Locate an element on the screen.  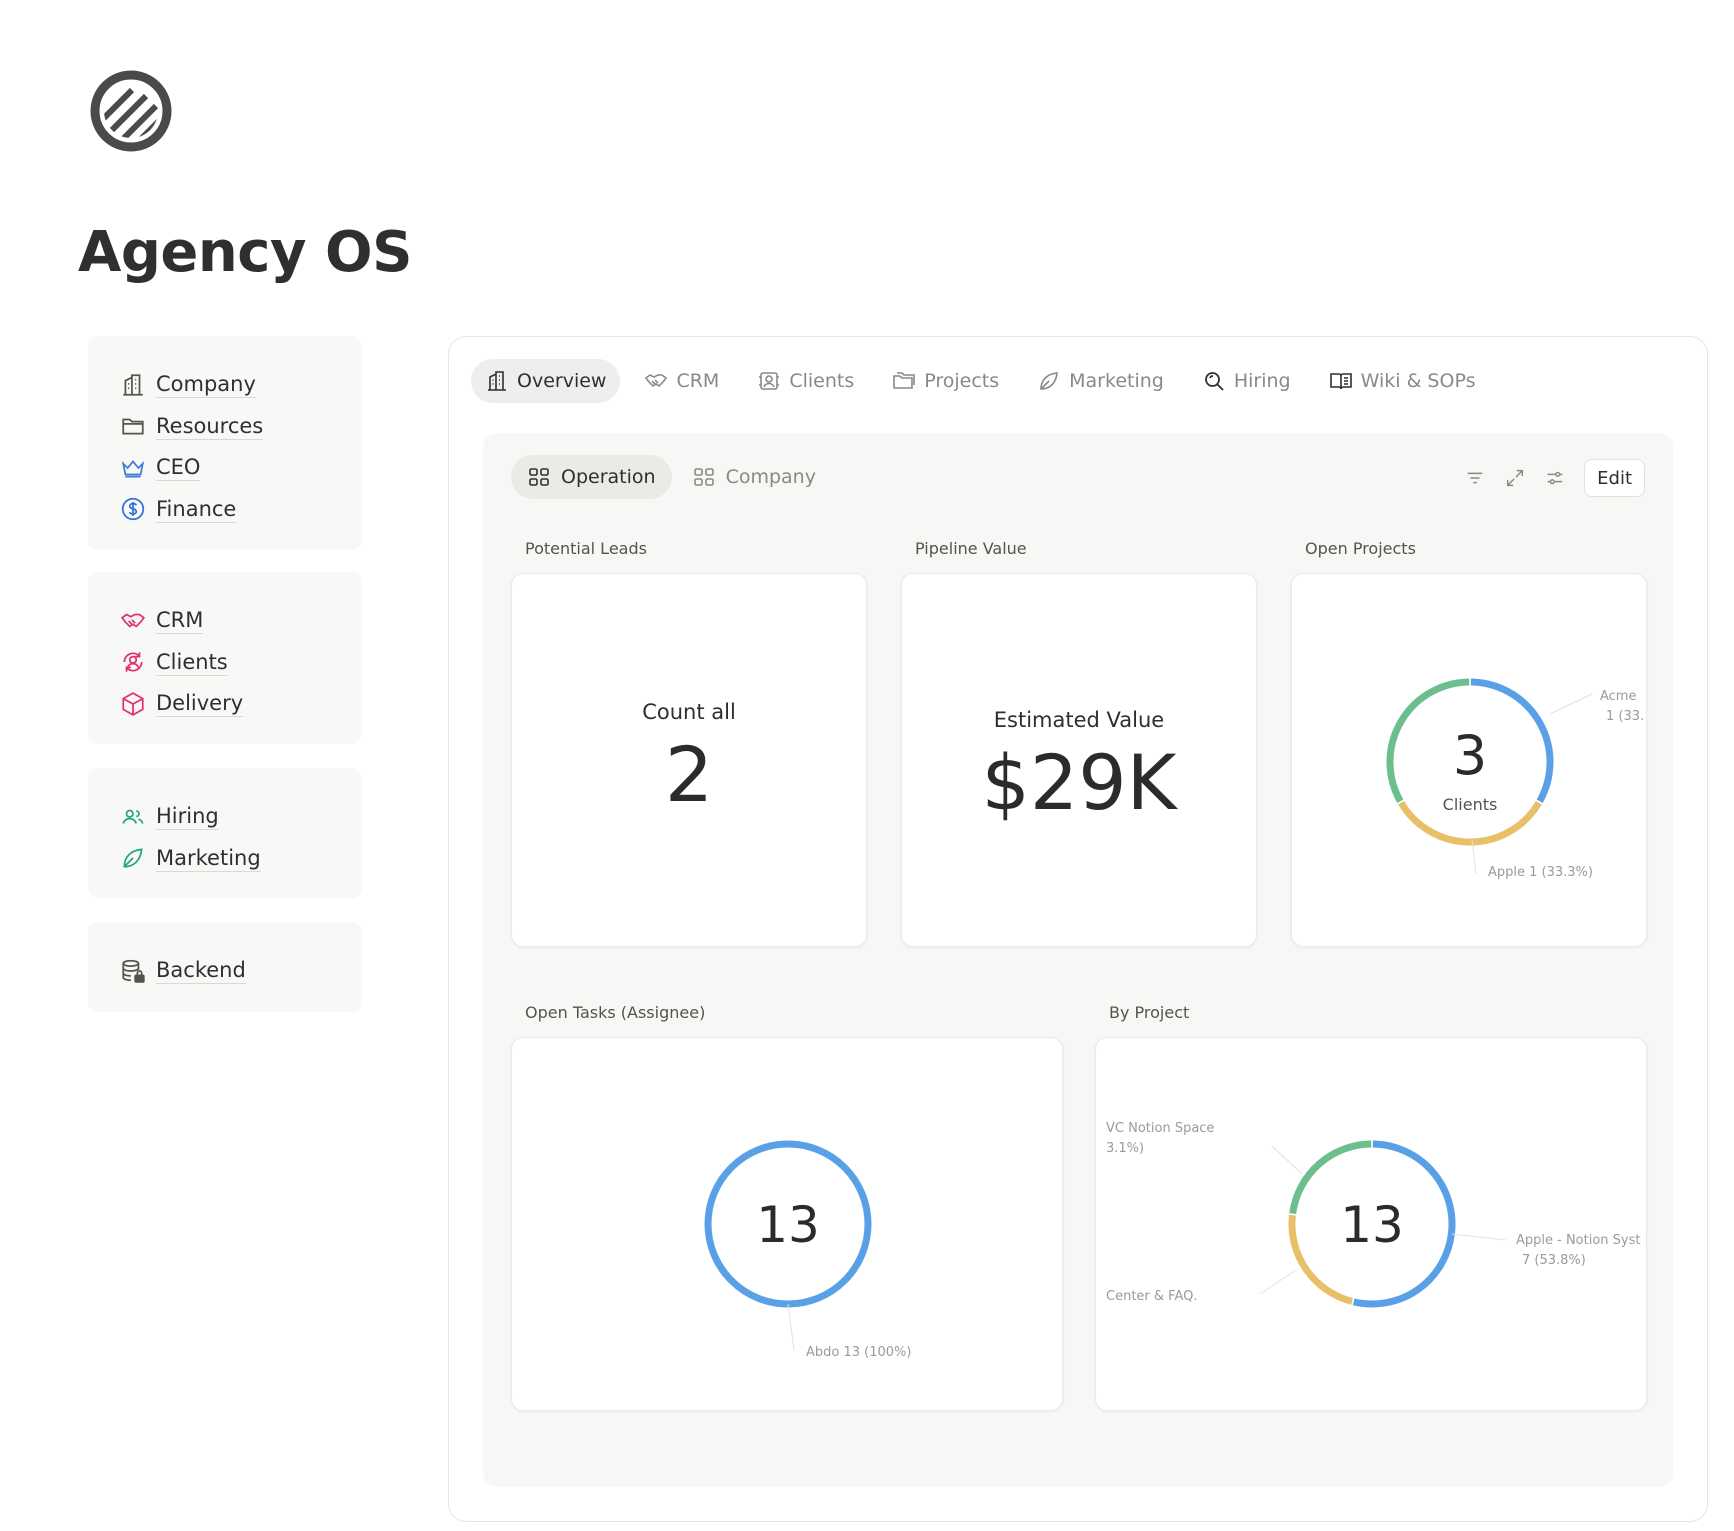
sidebar-item-label: Hiring is located at coordinates (187, 817).